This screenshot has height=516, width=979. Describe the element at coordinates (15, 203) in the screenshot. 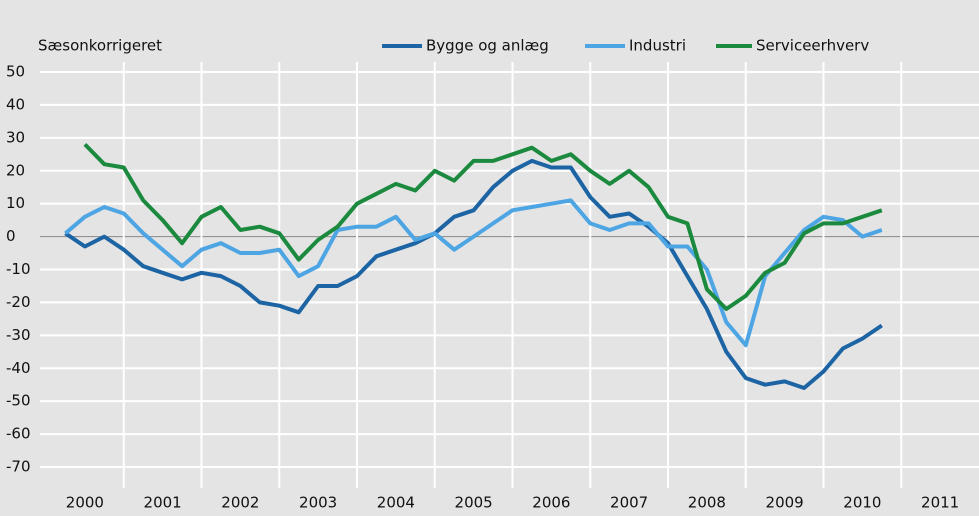

I see `y-tick-label: 10` at that location.